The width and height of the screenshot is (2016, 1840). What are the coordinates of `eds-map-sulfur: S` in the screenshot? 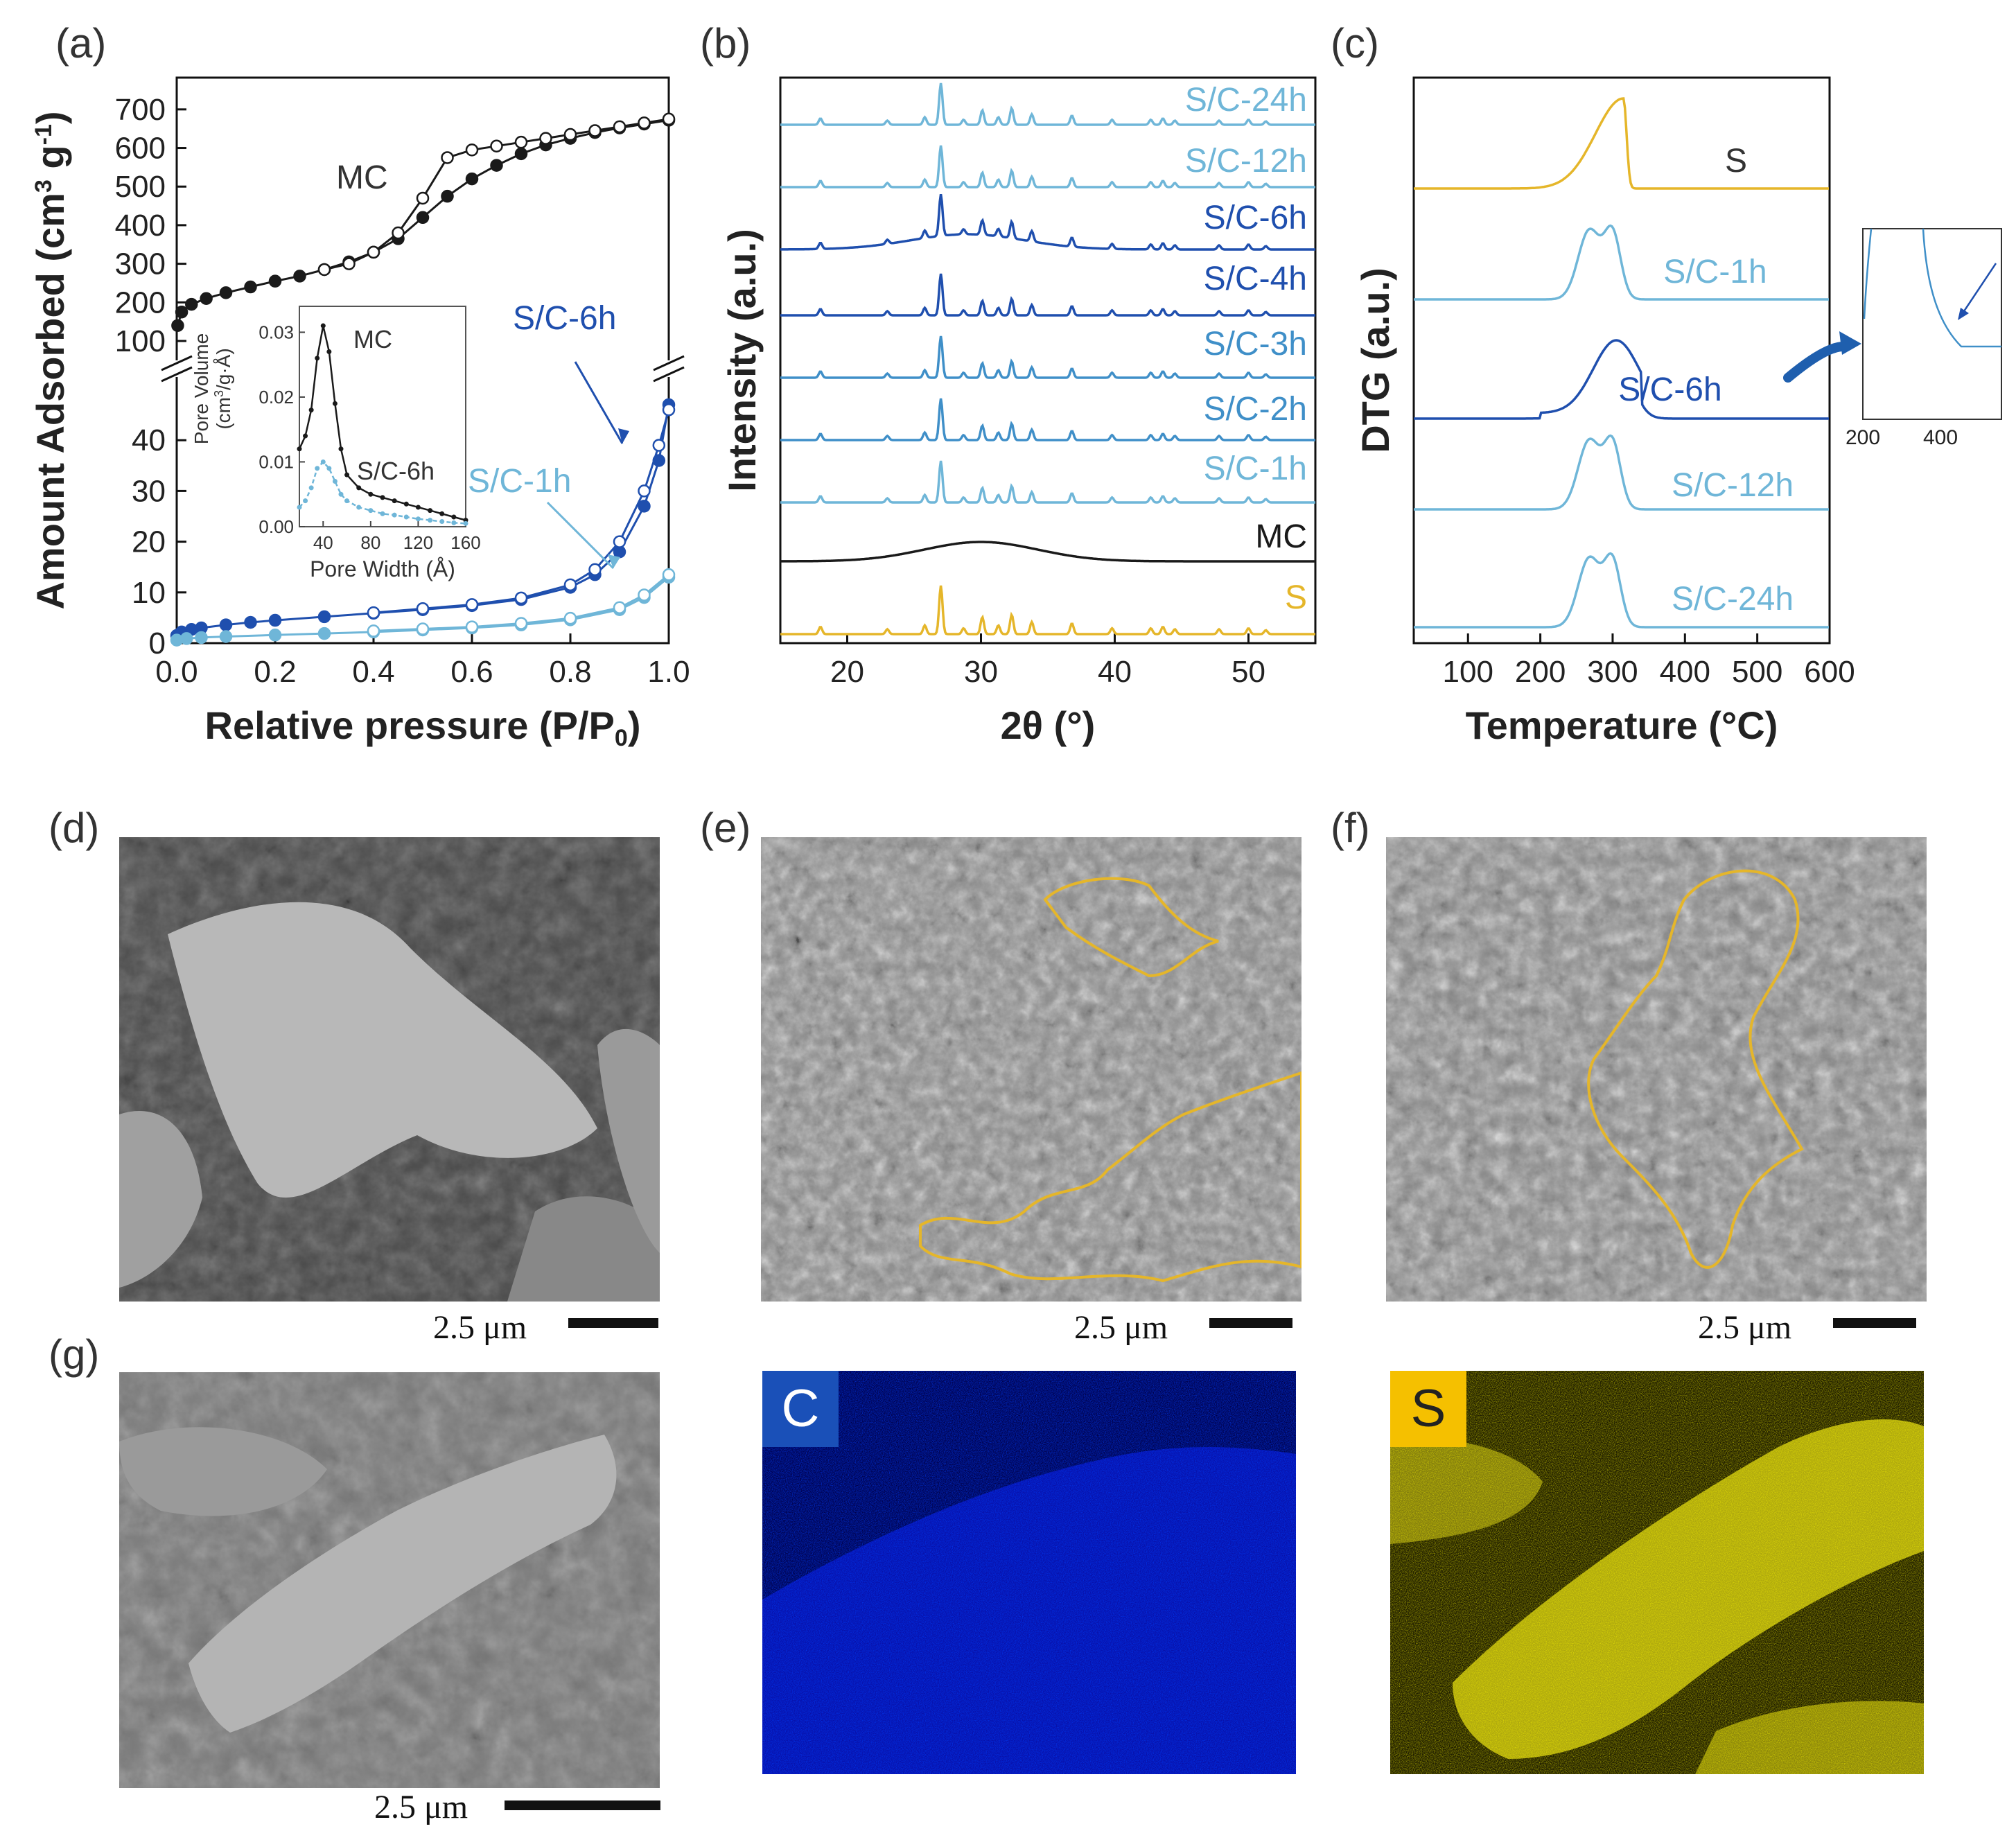 It's located at (1657, 1572).